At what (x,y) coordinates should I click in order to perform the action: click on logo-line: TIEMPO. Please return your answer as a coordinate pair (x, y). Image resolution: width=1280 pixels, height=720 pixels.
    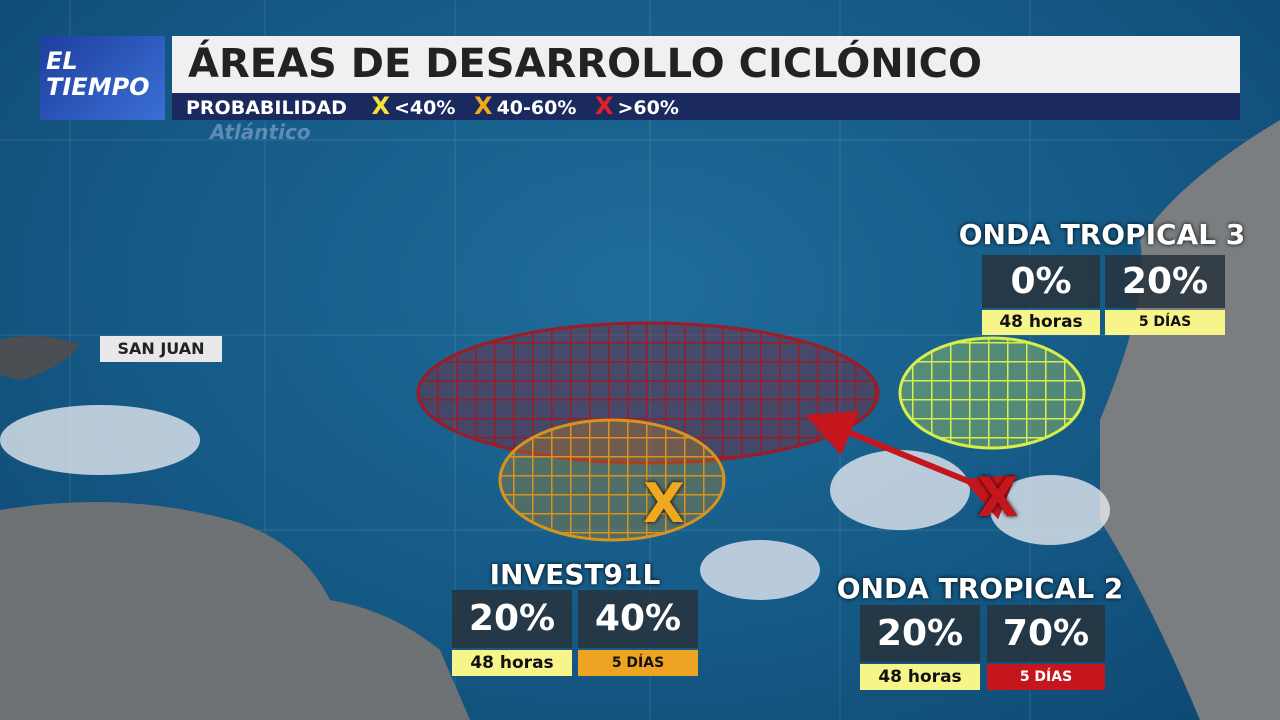
    Looking at the image, I should click on (98, 87).